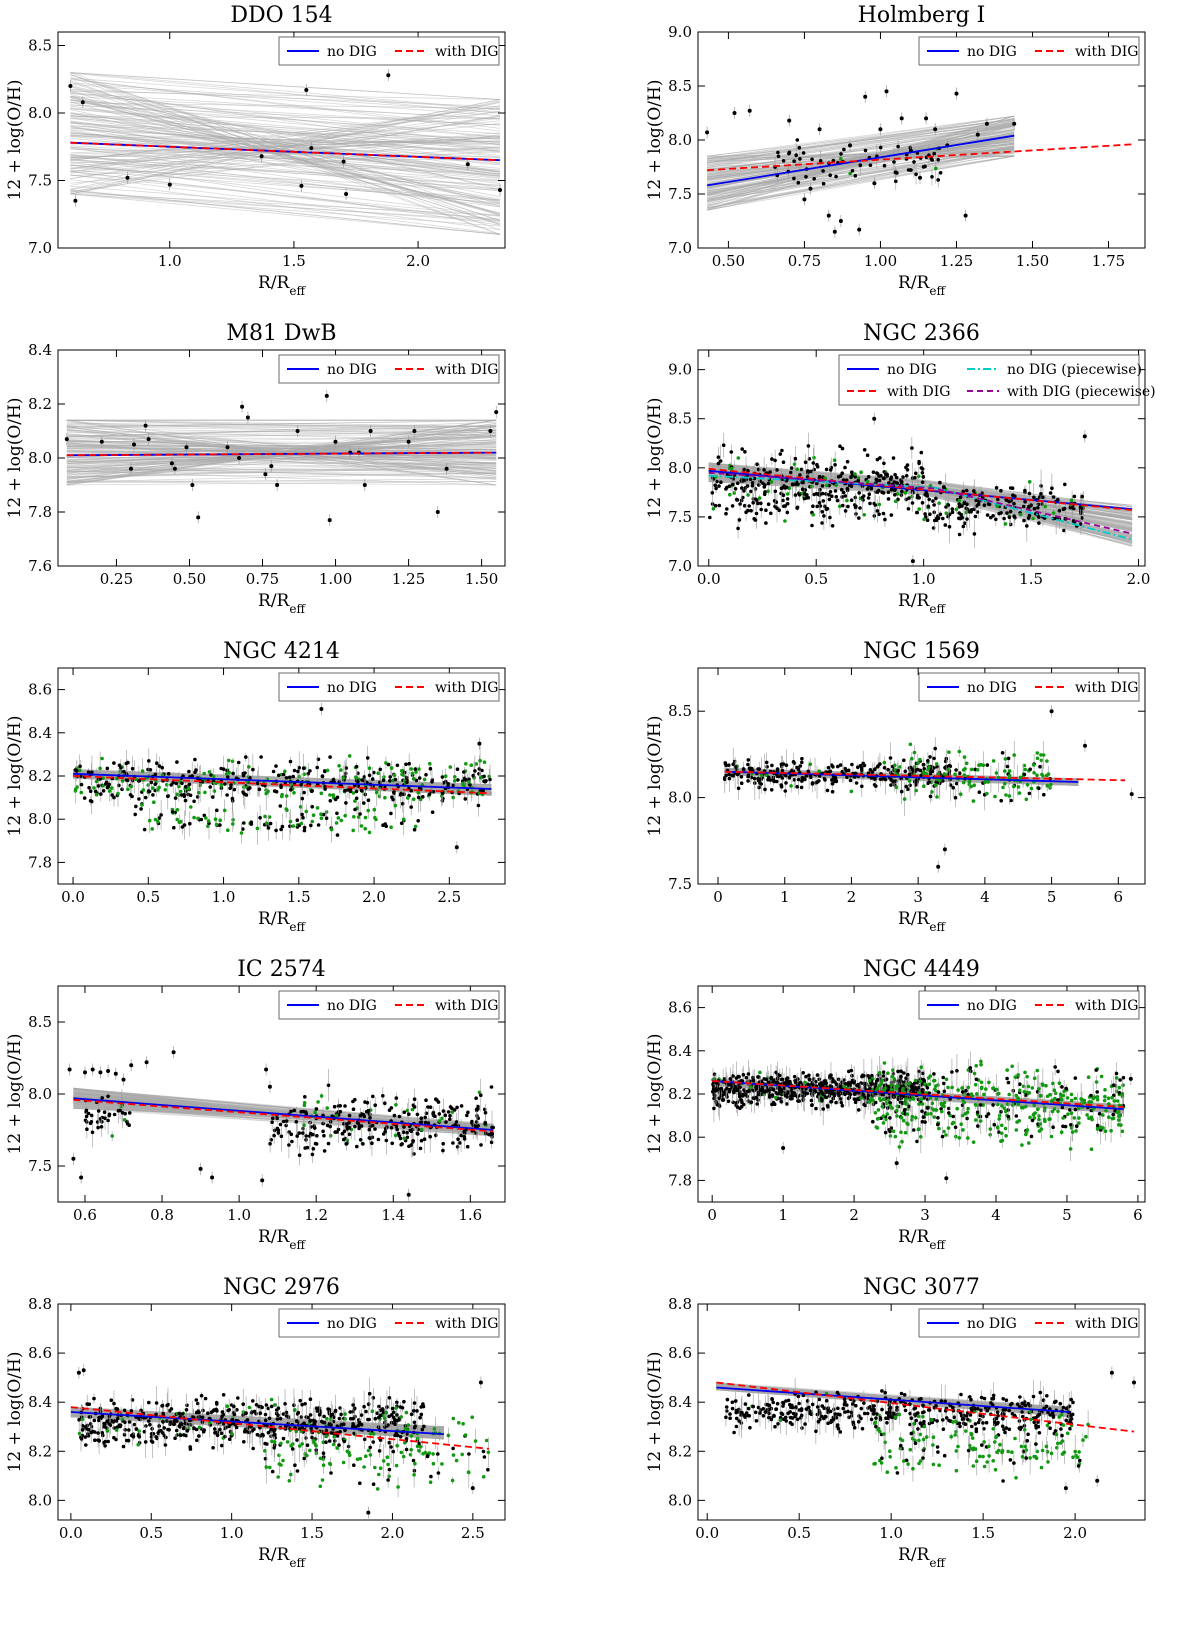 Image resolution: width=1200 pixels, height=1631 pixels. Describe the element at coordinates (40, 248) in the screenshot. I see `y-tick-label: 7.0` at that location.